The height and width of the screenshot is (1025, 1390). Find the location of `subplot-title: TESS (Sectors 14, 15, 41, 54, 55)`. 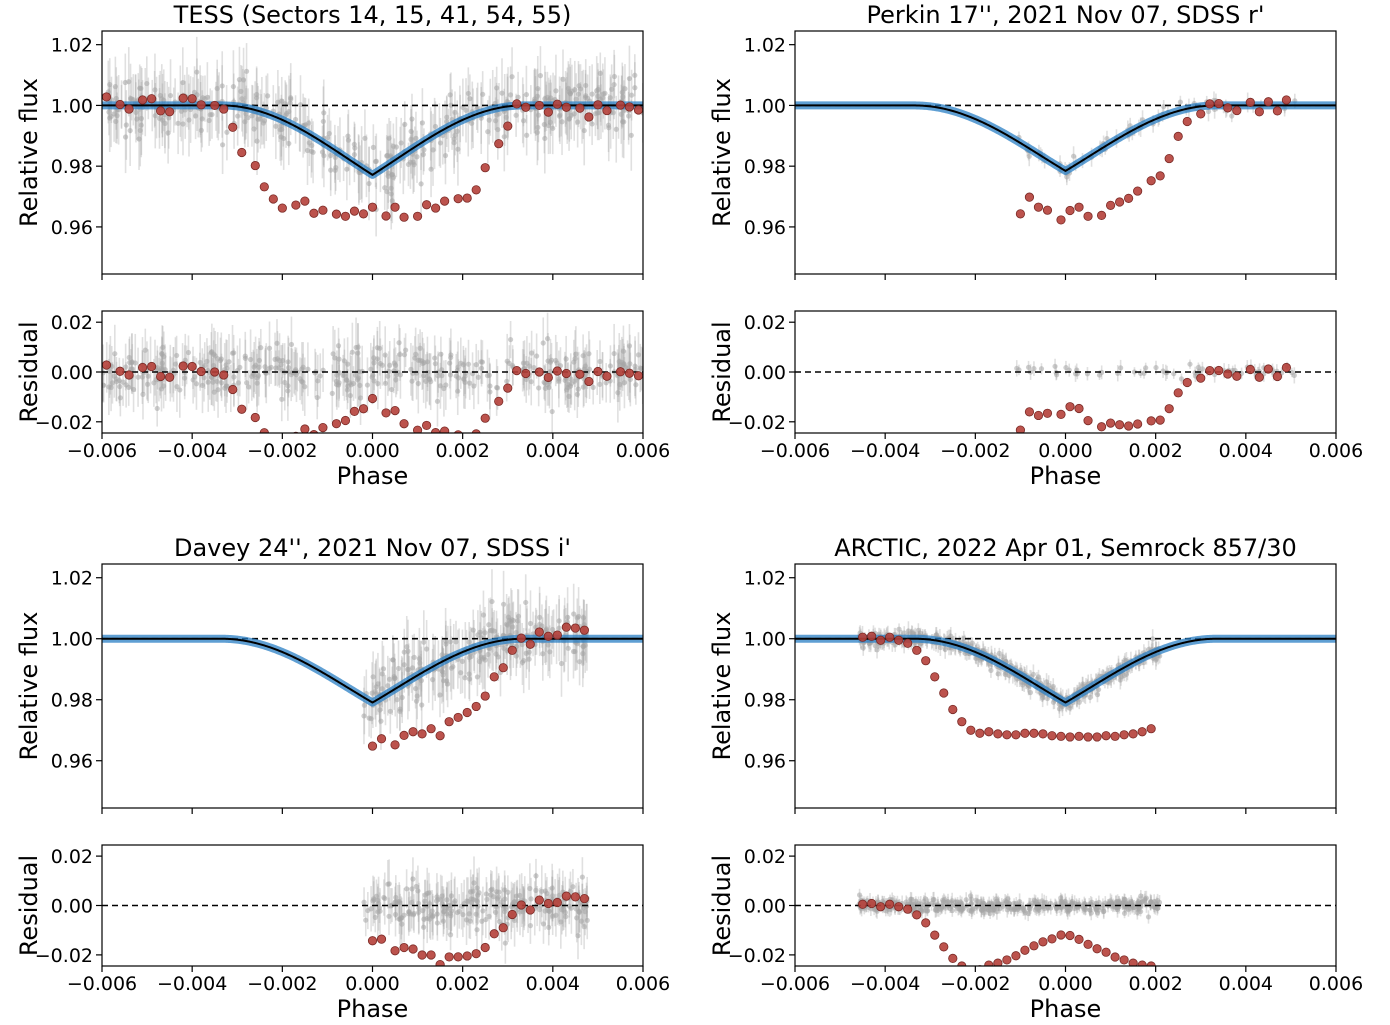

subplot-title: TESS (Sectors 14, 15, 41, 54, 55) is located at coordinates (372, 15).